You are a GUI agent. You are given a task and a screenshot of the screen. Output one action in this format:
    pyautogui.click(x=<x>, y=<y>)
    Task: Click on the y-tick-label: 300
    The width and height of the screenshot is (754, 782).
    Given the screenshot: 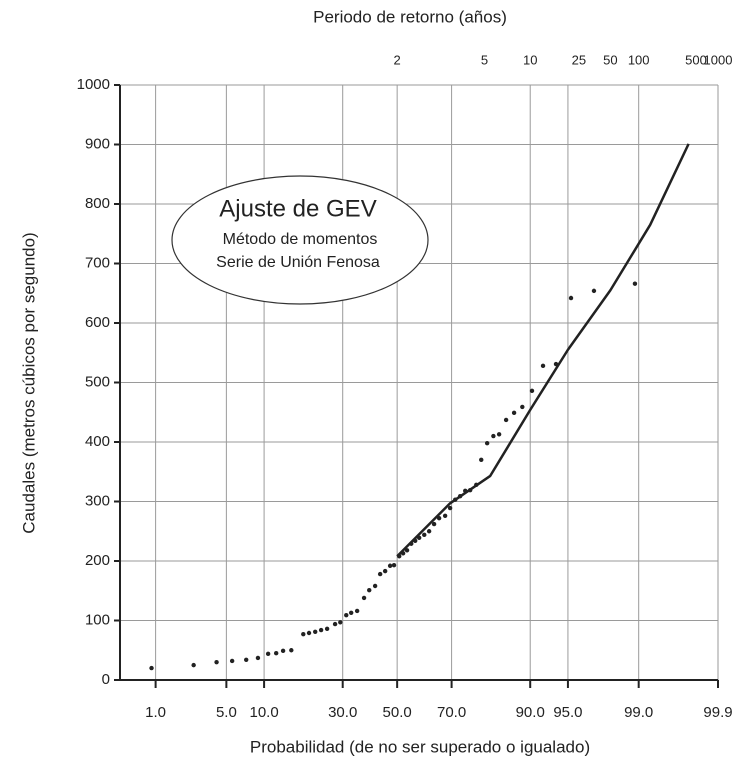 What is the action you would take?
    pyautogui.click(x=97, y=500)
    